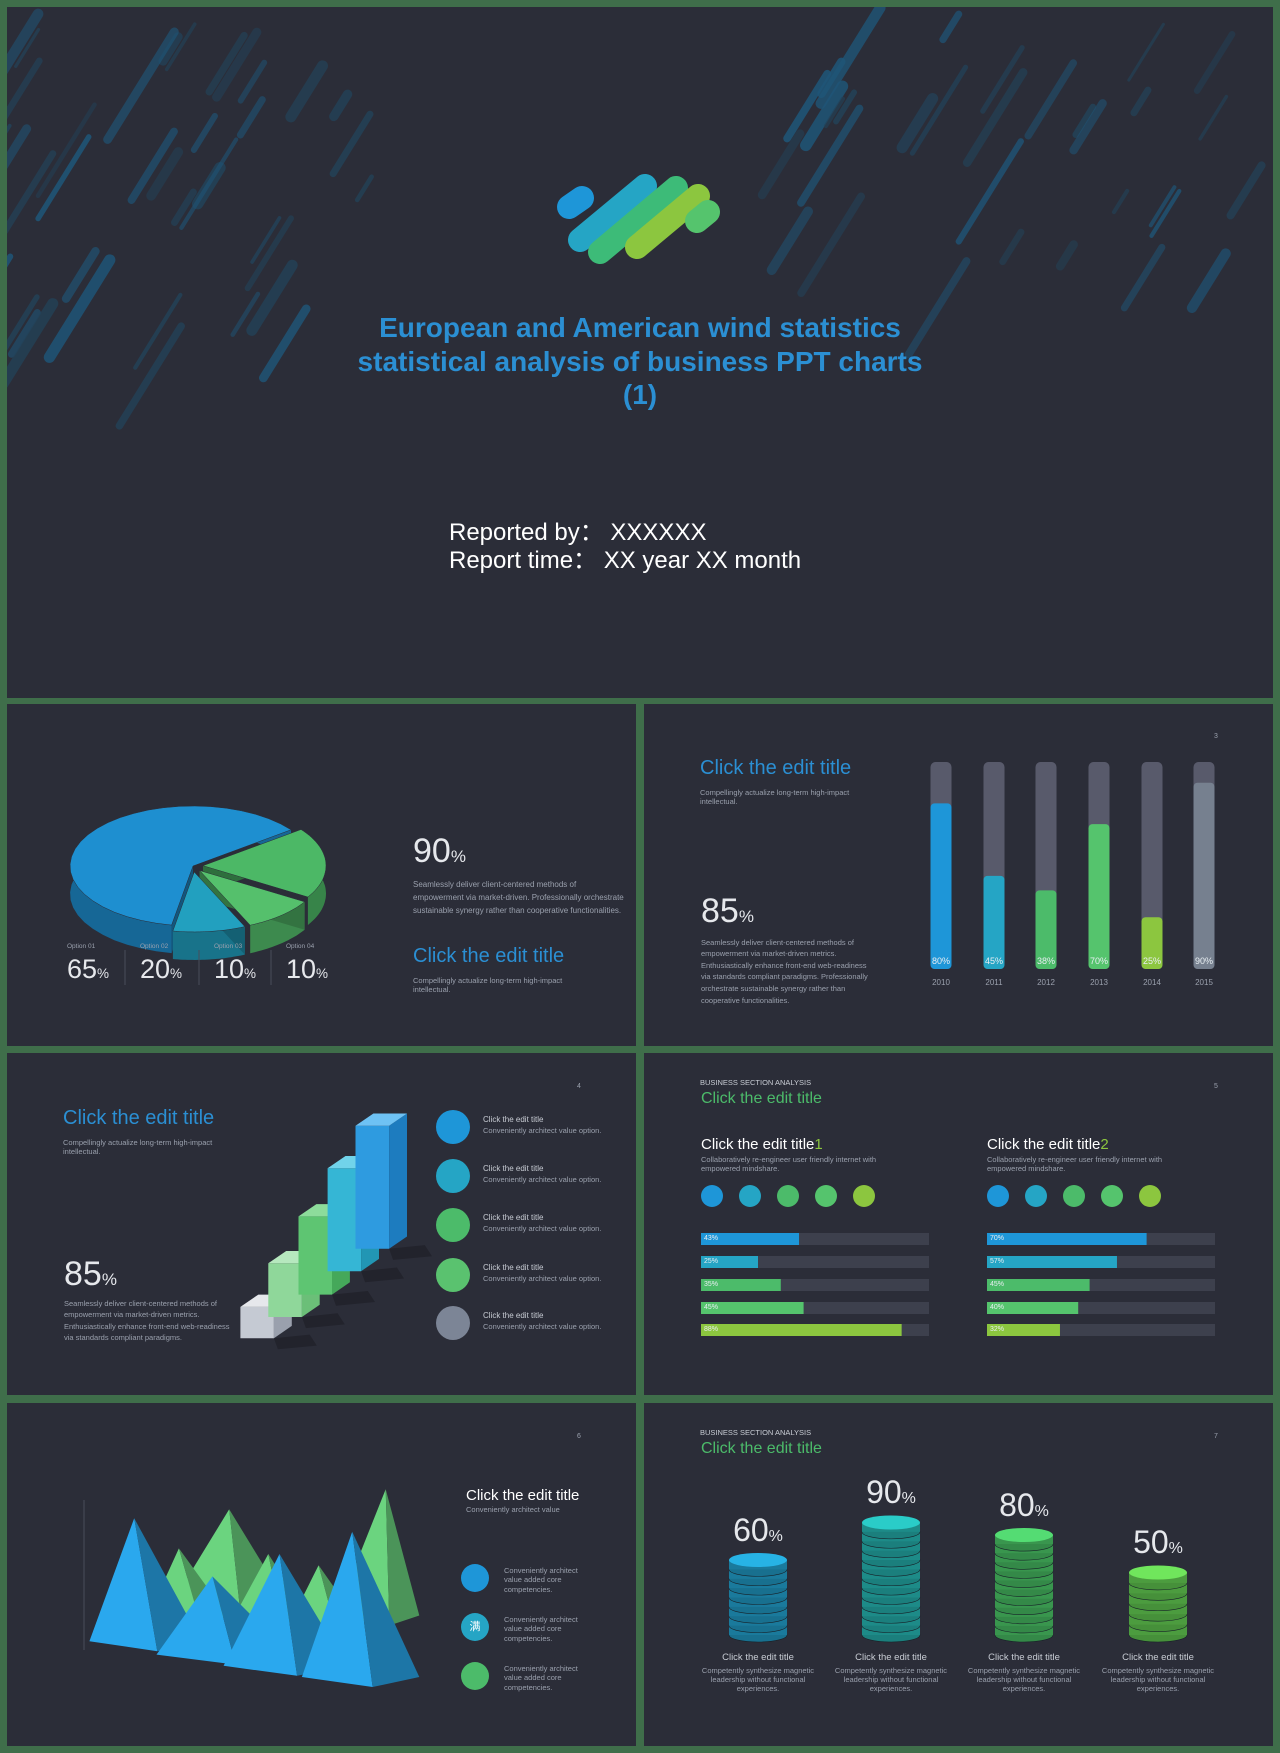  Describe the element at coordinates (711, 1329) in the screenshot. I see `bar-label: 88%` at that location.